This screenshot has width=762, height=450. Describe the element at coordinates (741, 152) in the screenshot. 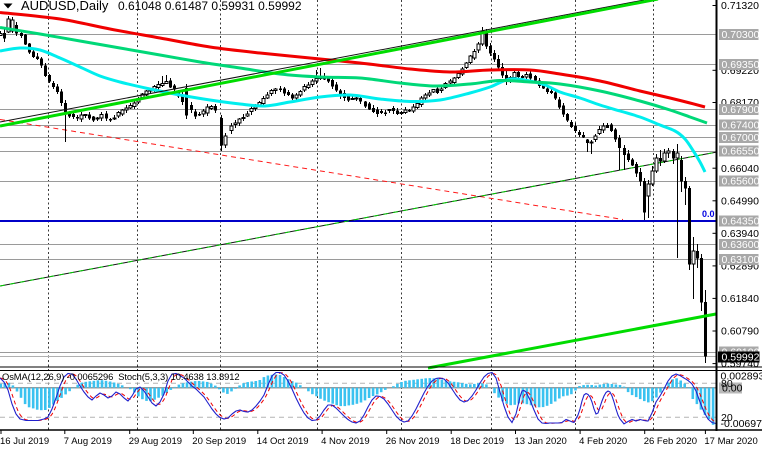

I see `svg-text: 0.66550` at that location.